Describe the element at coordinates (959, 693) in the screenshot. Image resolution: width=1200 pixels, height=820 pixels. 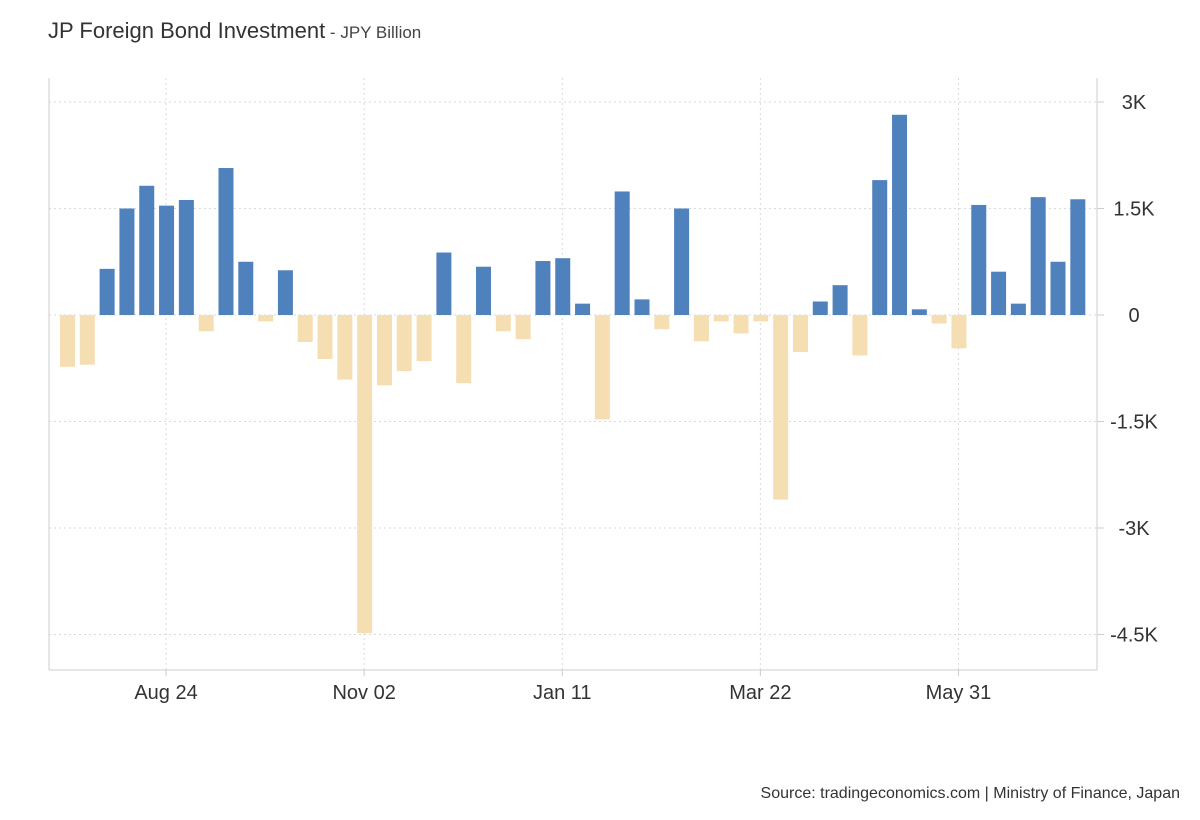
I see `x-tick-label: May 31` at that location.